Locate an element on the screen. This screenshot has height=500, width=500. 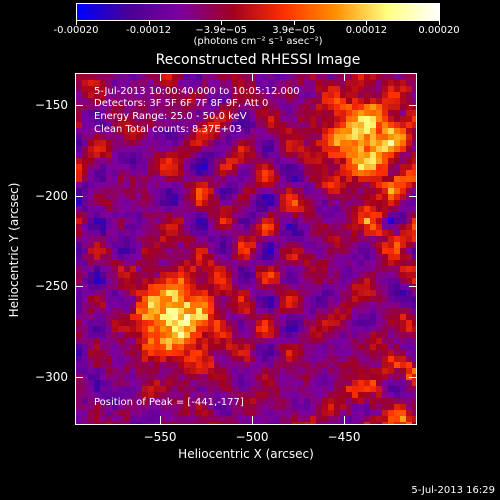
colorbar-tick-label: 0.00020 is located at coordinates (439, 30).